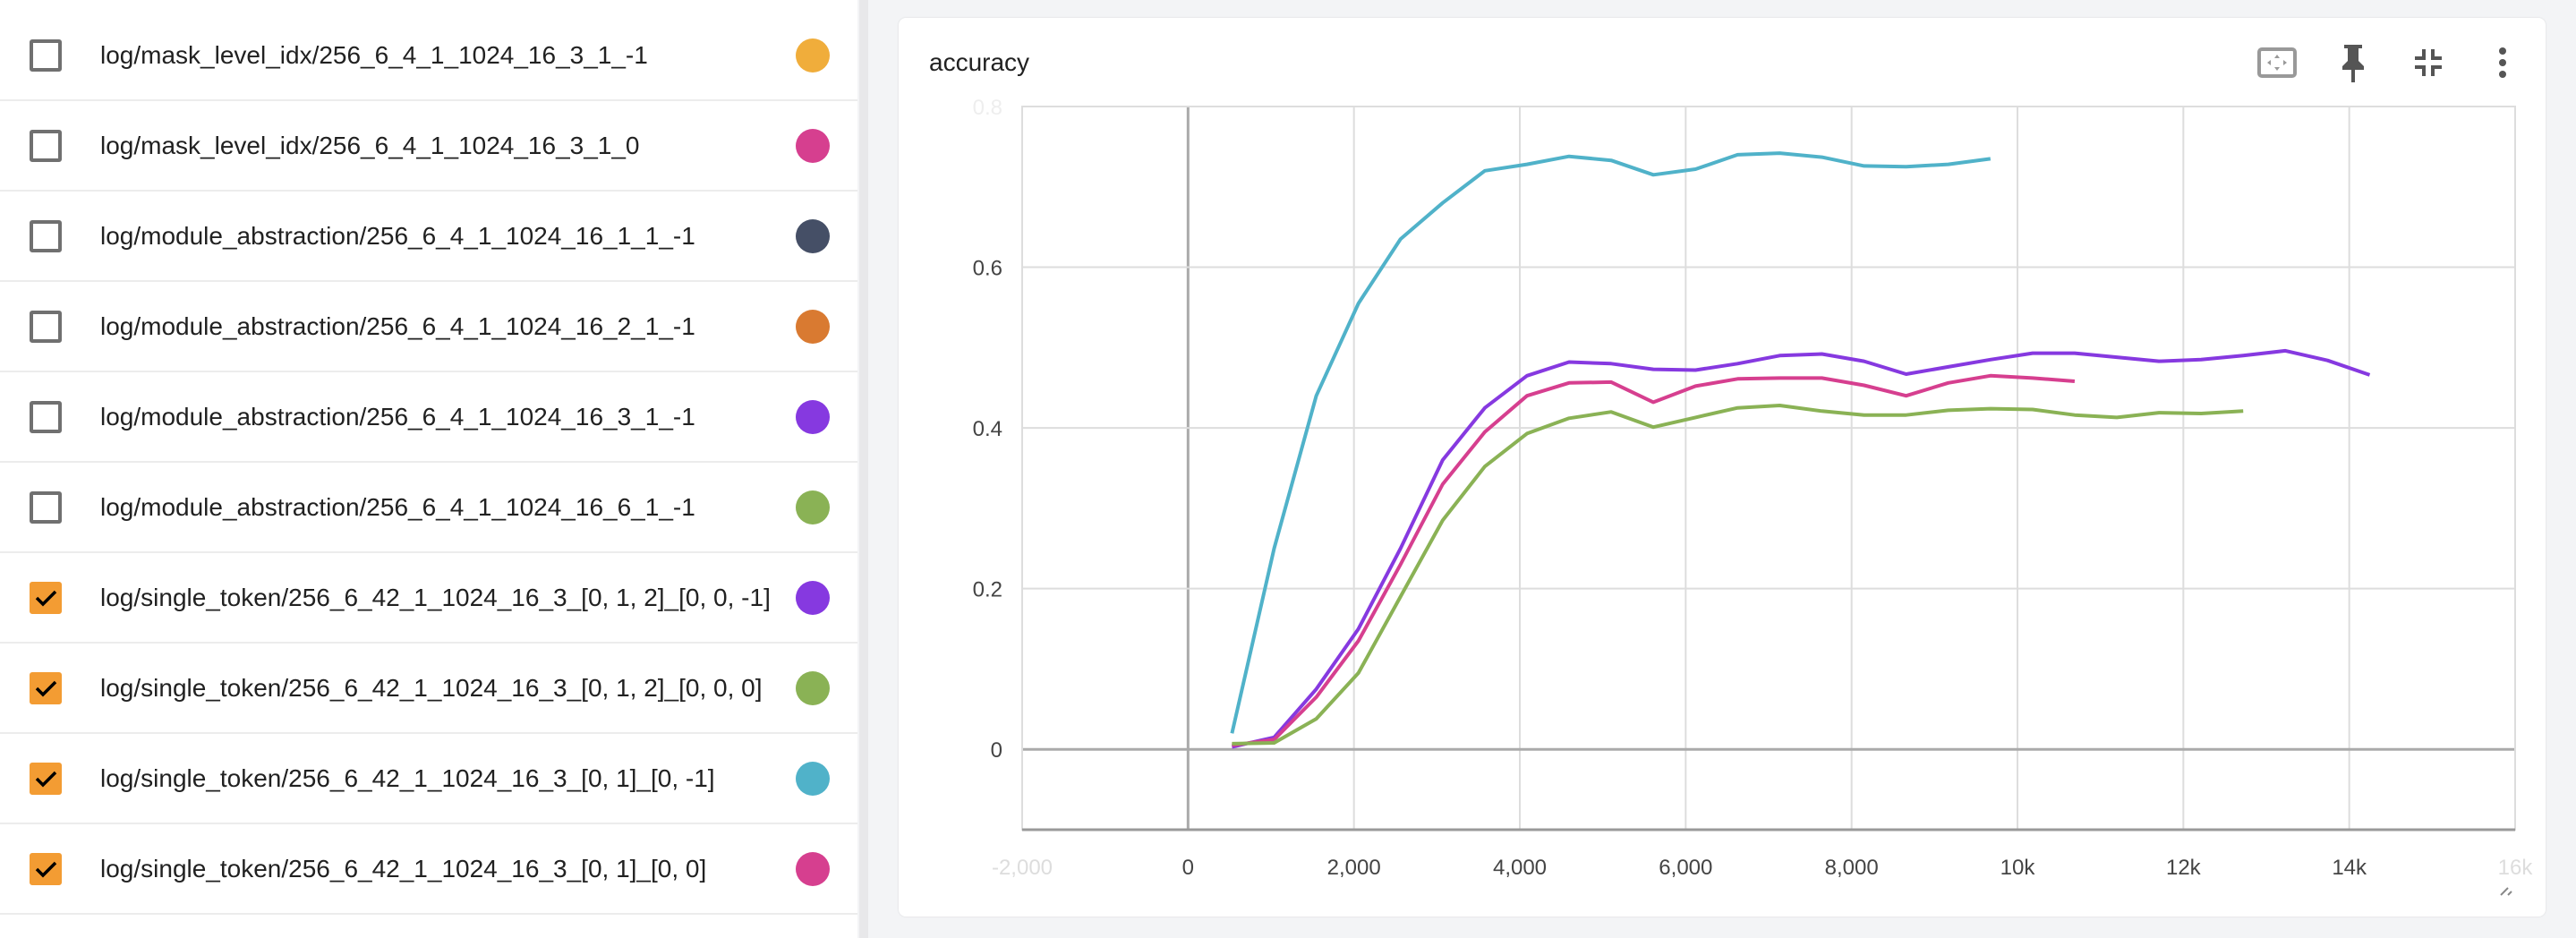 The width and height of the screenshot is (2576, 938). What do you see at coordinates (2502, 62) in the screenshot?
I see `more-vert-icon` at bounding box center [2502, 62].